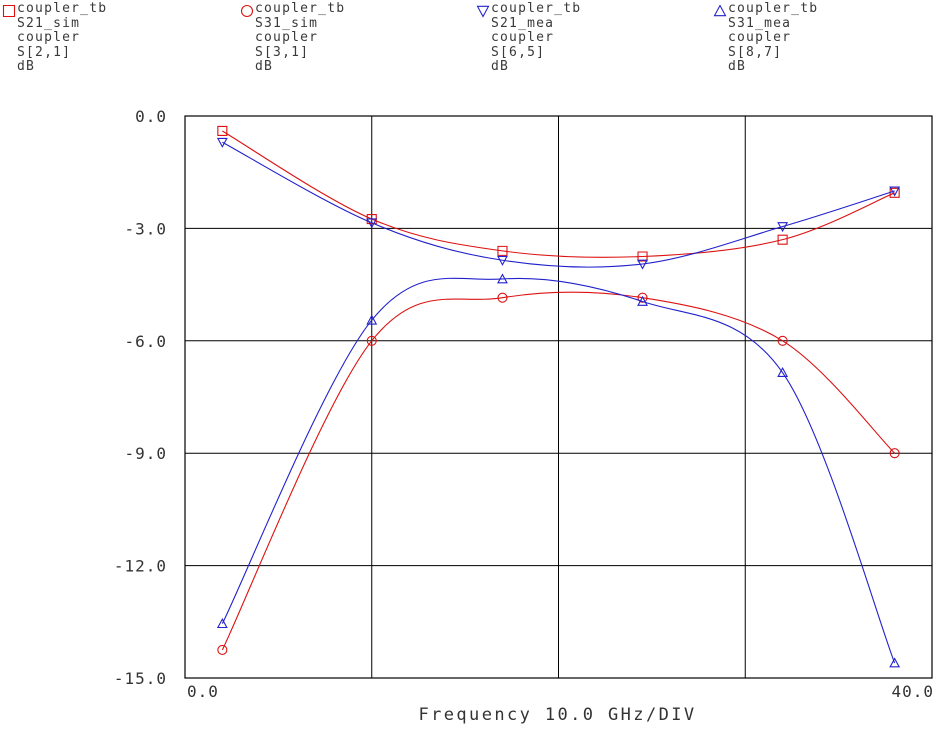 Image resolution: width=943 pixels, height=733 pixels. I want to click on y-tick-label: -12.0, so click(140, 566).